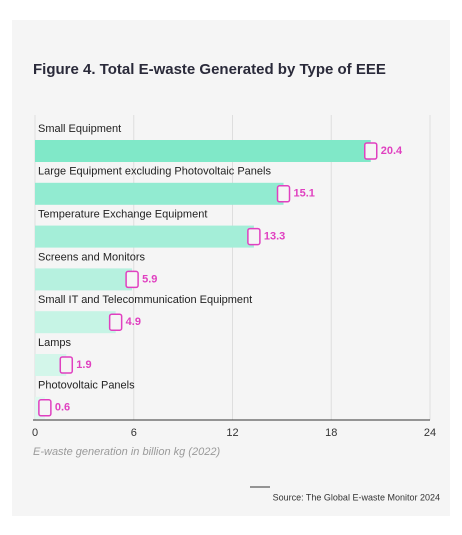  What do you see at coordinates (274, 237) in the screenshot?
I see `value-label: 13.3` at bounding box center [274, 237].